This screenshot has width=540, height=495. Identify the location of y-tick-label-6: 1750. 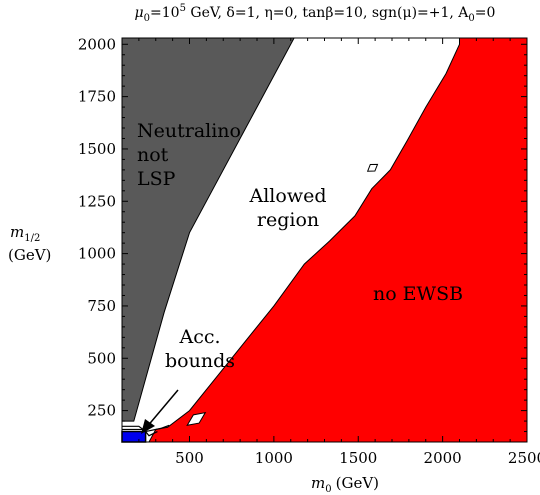
(97, 97).